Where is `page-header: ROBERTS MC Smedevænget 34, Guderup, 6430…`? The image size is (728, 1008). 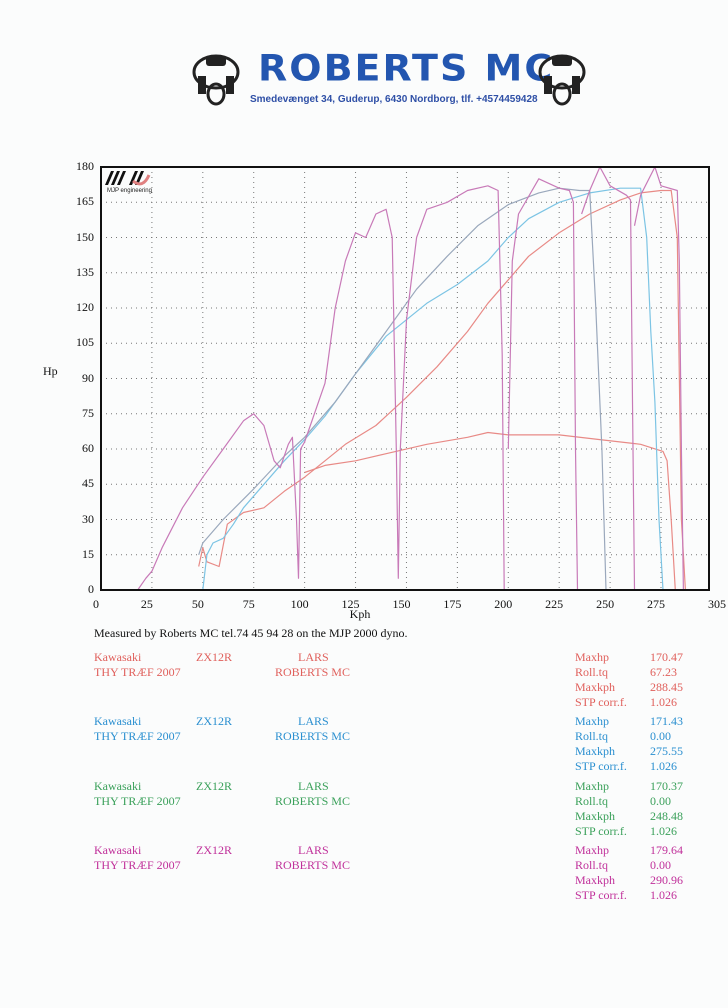
page-header: ROBERTS MC Smedevænget 34, Guderup, 6430… is located at coordinates (364, 80).